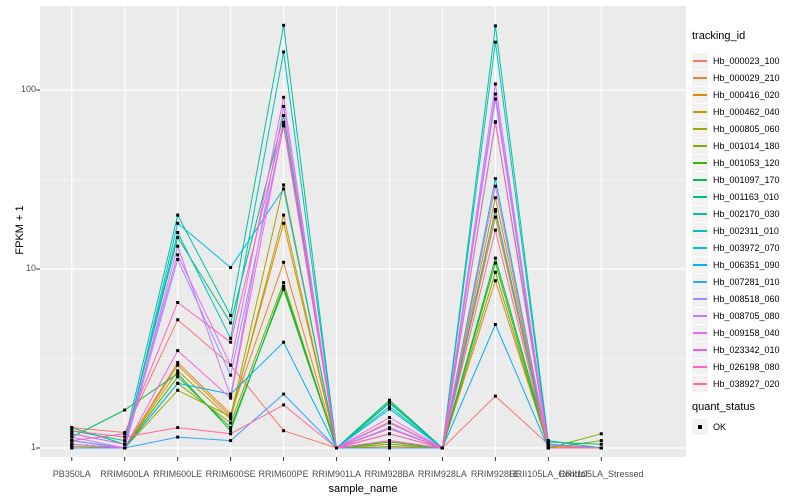 This screenshot has width=800, height=500. Describe the element at coordinates (746, 230) in the screenshot. I see `legend-item-label: Hb_002311_010` at that location.